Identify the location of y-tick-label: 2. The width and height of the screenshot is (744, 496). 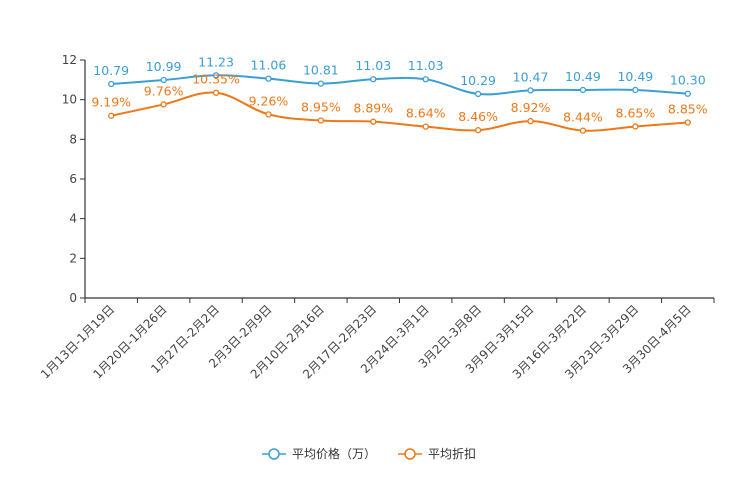
(73, 258).